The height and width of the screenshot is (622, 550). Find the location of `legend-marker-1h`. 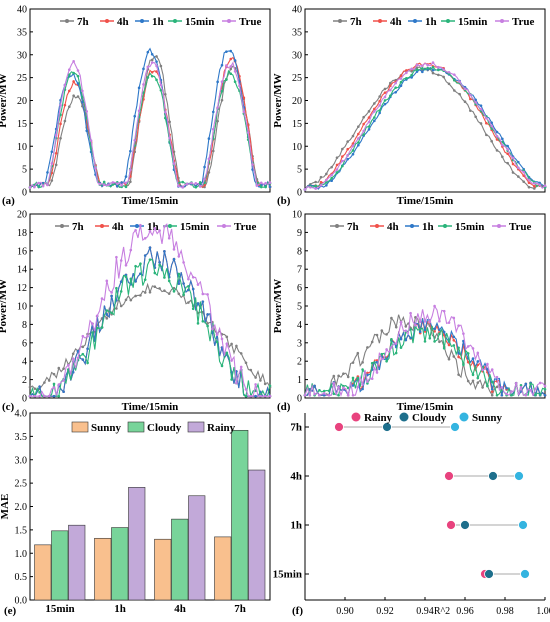

legend-marker-1h is located at coordinates (412, 226).